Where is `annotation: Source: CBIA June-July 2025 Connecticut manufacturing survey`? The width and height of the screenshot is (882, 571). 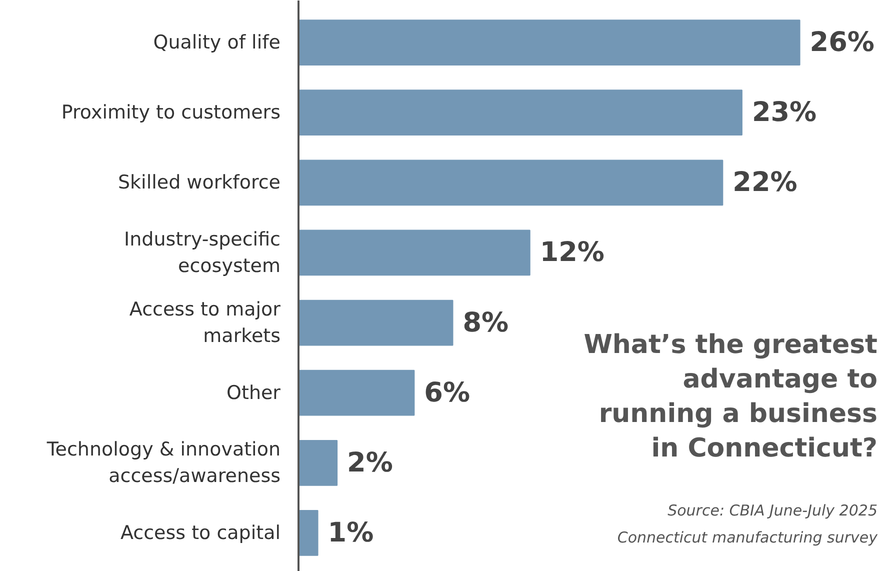
annotation: Source: CBIA June-July 2025 Connecticut manufacturing survey is located at coordinates (748, 523).